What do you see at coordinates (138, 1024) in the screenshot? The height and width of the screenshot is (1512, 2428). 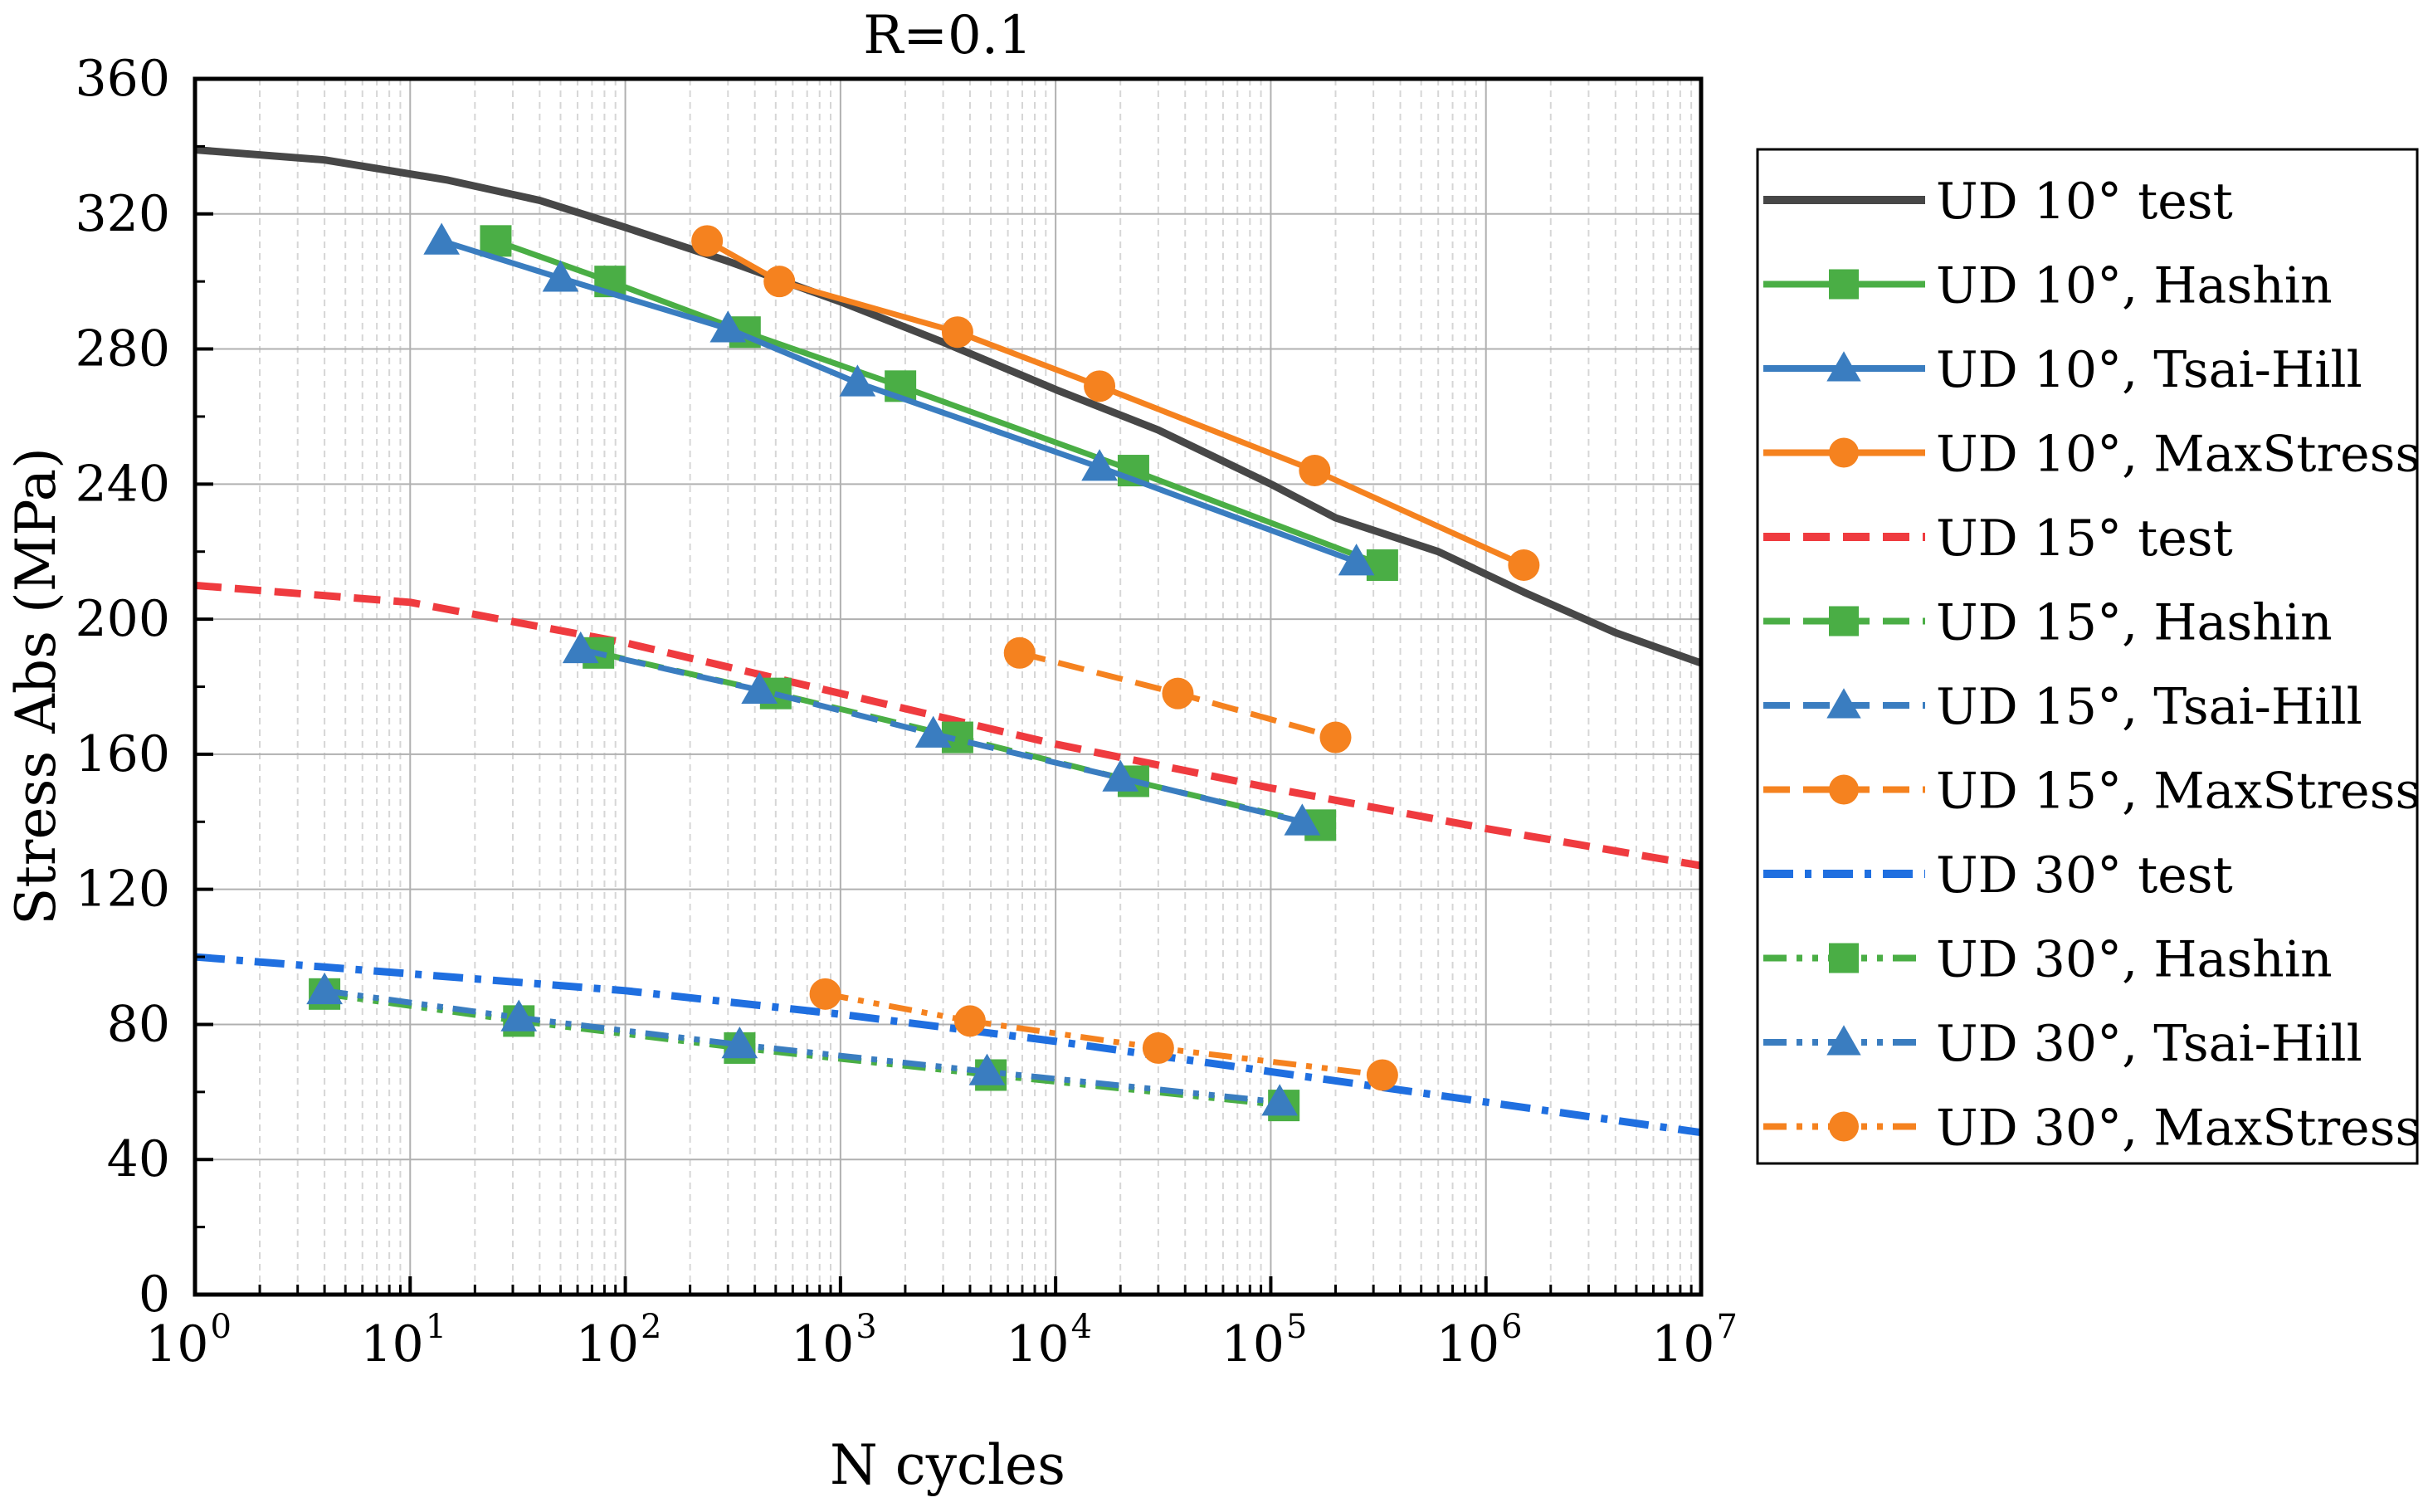 I see `y-tick-label: 80` at bounding box center [138, 1024].